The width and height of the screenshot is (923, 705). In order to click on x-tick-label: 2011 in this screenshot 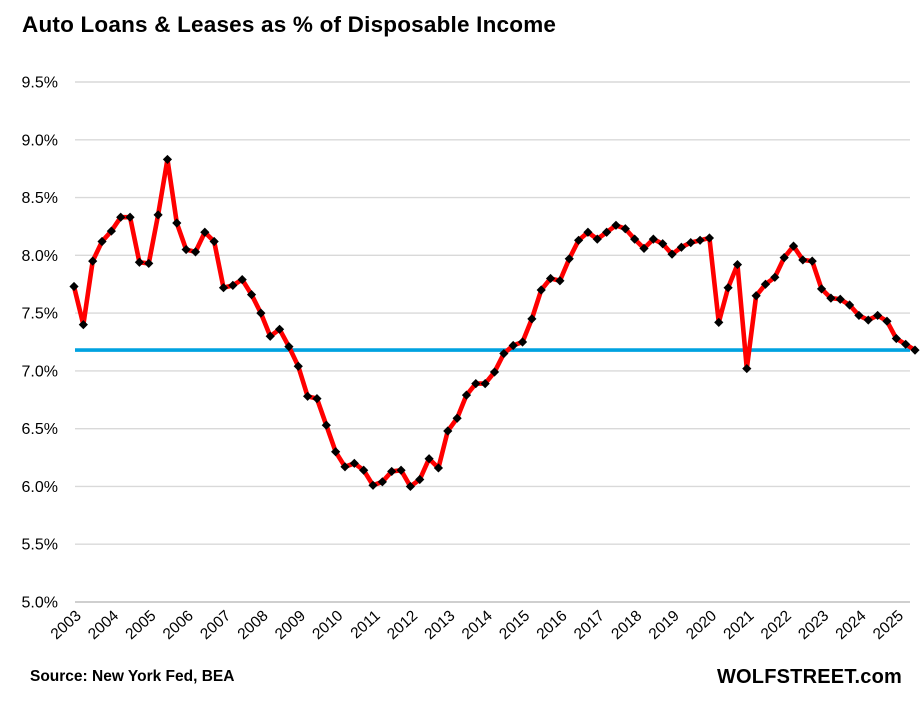, I will do `click(366, 624)`.